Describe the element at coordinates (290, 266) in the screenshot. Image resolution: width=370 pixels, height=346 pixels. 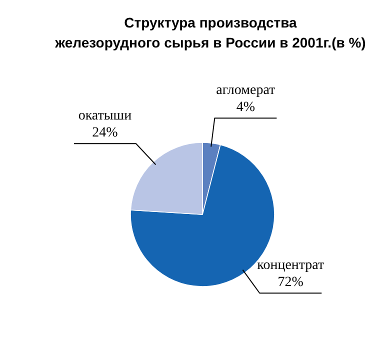
I see `slice-label: концентрат` at that location.